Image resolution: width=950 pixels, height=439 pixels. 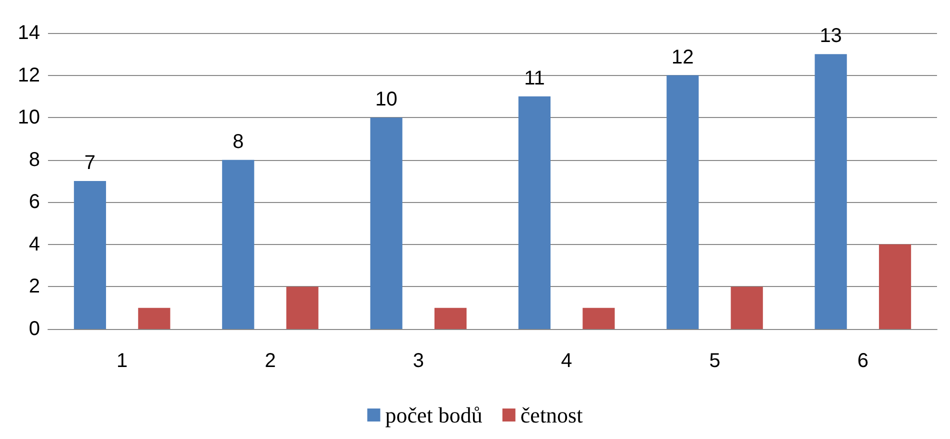 What do you see at coordinates (831, 36) in the screenshot?
I see `data-label: 13` at bounding box center [831, 36].